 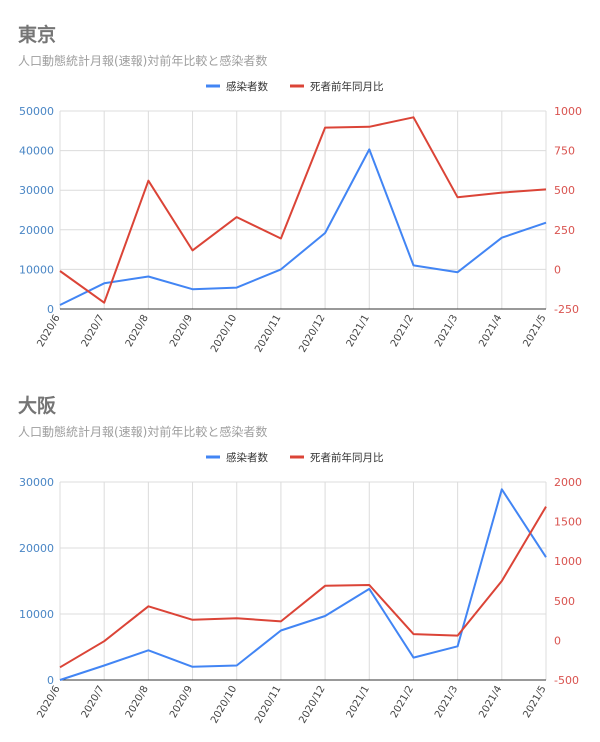 What do you see at coordinates (564, 230) in the screenshot?
I see `y-tick-label-right: 250` at bounding box center [564, 230].